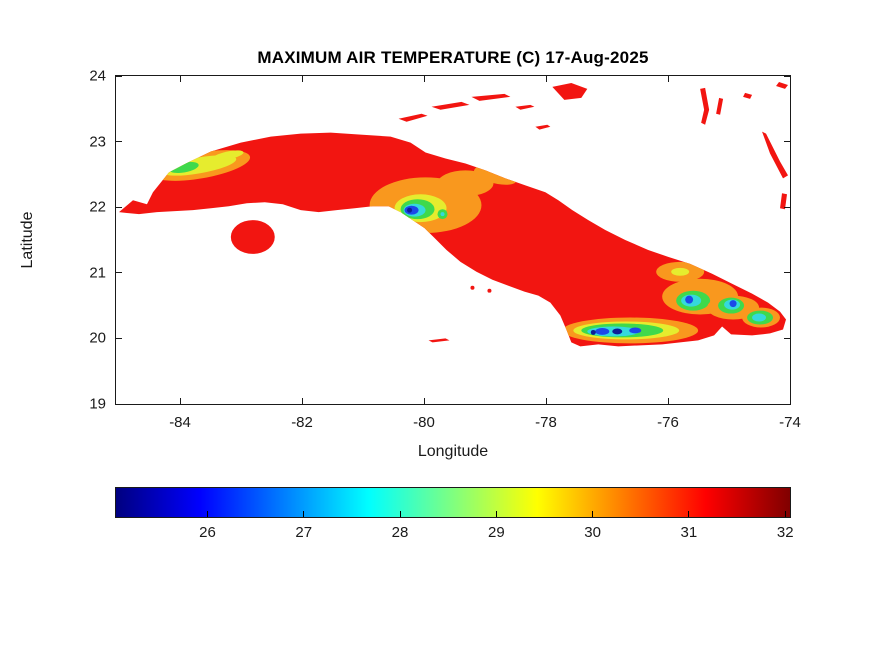 The image size is (875, 656). Describe the element at coordinates (453, 451) in the screenshot. I see `x-axis-label: Longitude` at that location.